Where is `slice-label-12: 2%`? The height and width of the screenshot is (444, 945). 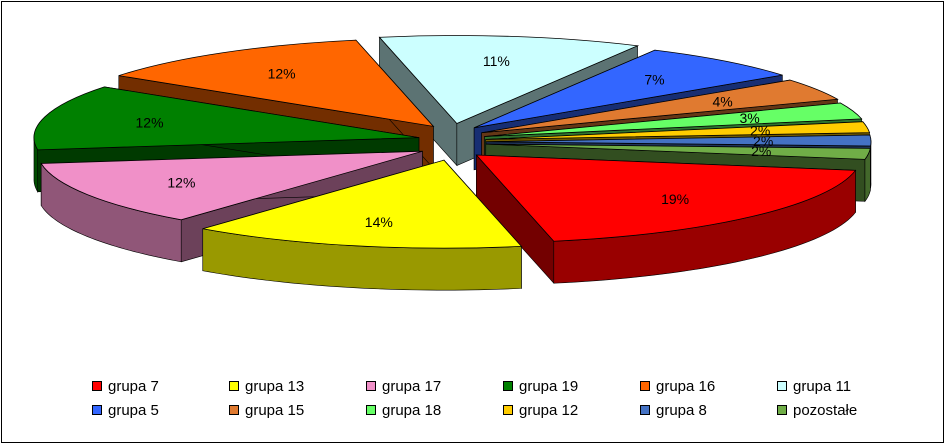
slice-label-12: 2% is located at coordinates (761, 151).